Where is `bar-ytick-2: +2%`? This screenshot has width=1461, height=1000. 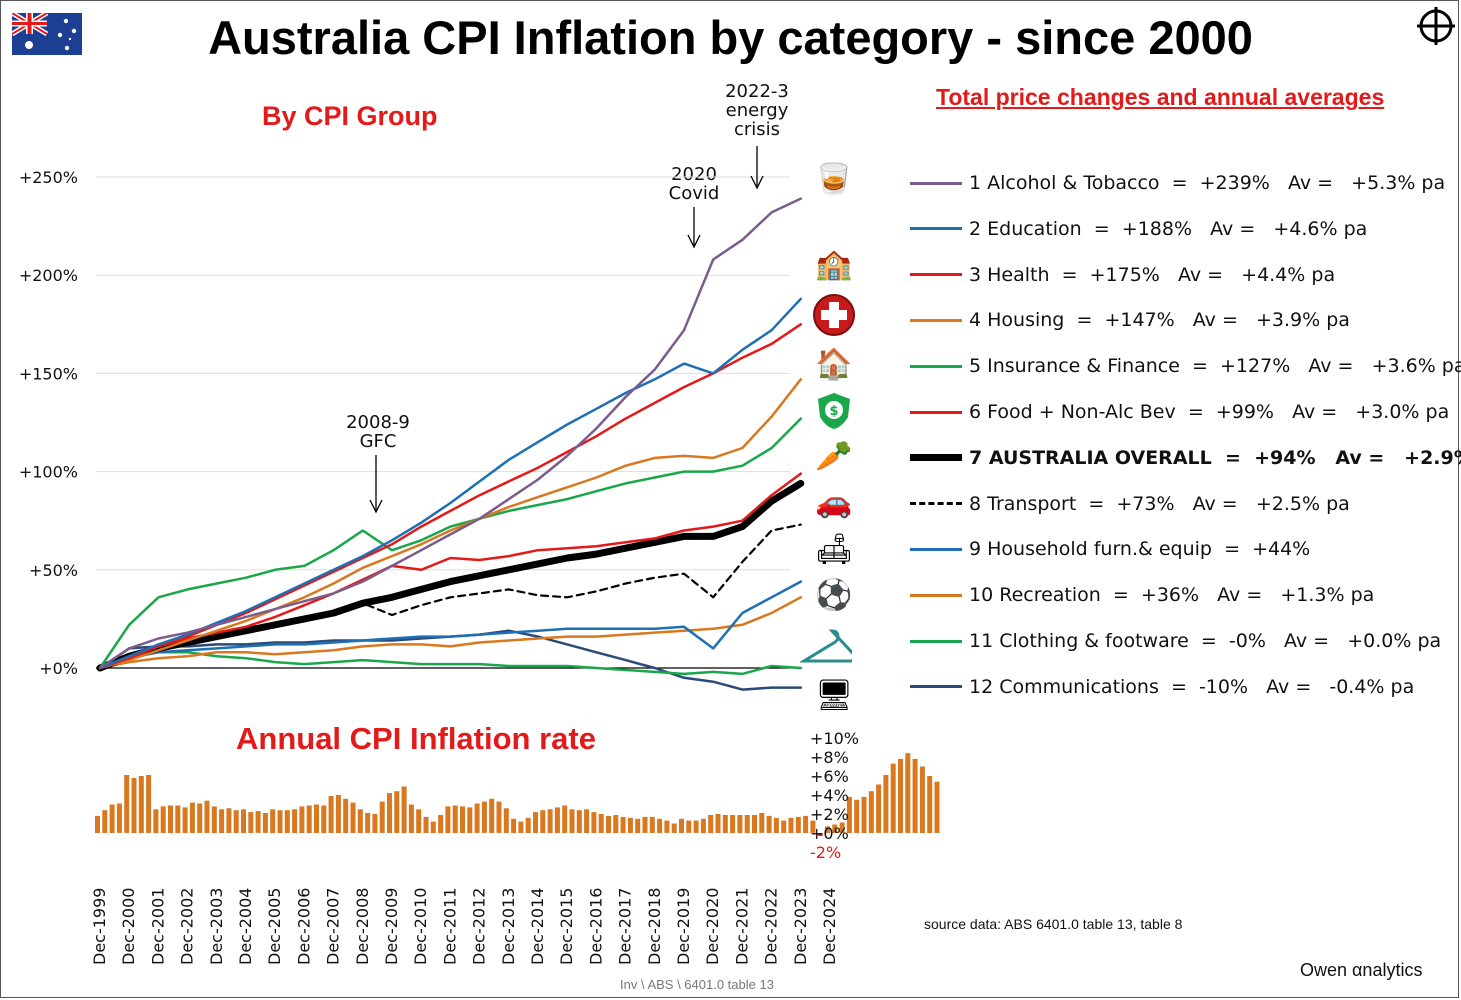
bar-ytick-2: +2% is located at coordinates (829, 814).